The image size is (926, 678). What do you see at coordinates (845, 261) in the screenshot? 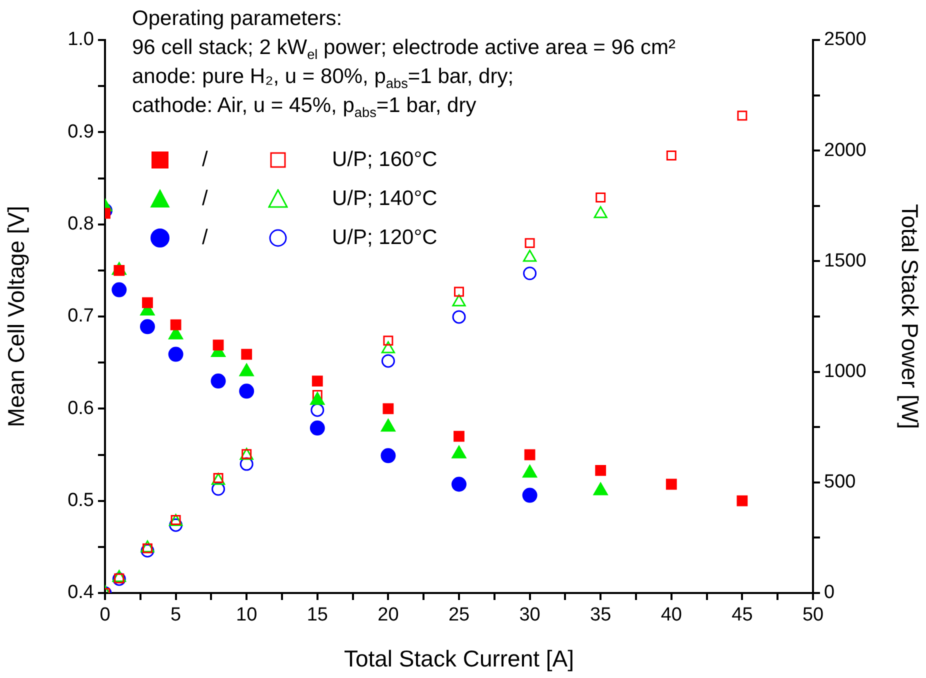
I see `y2-tick-label: 1500` at bounding box center [845, 261].